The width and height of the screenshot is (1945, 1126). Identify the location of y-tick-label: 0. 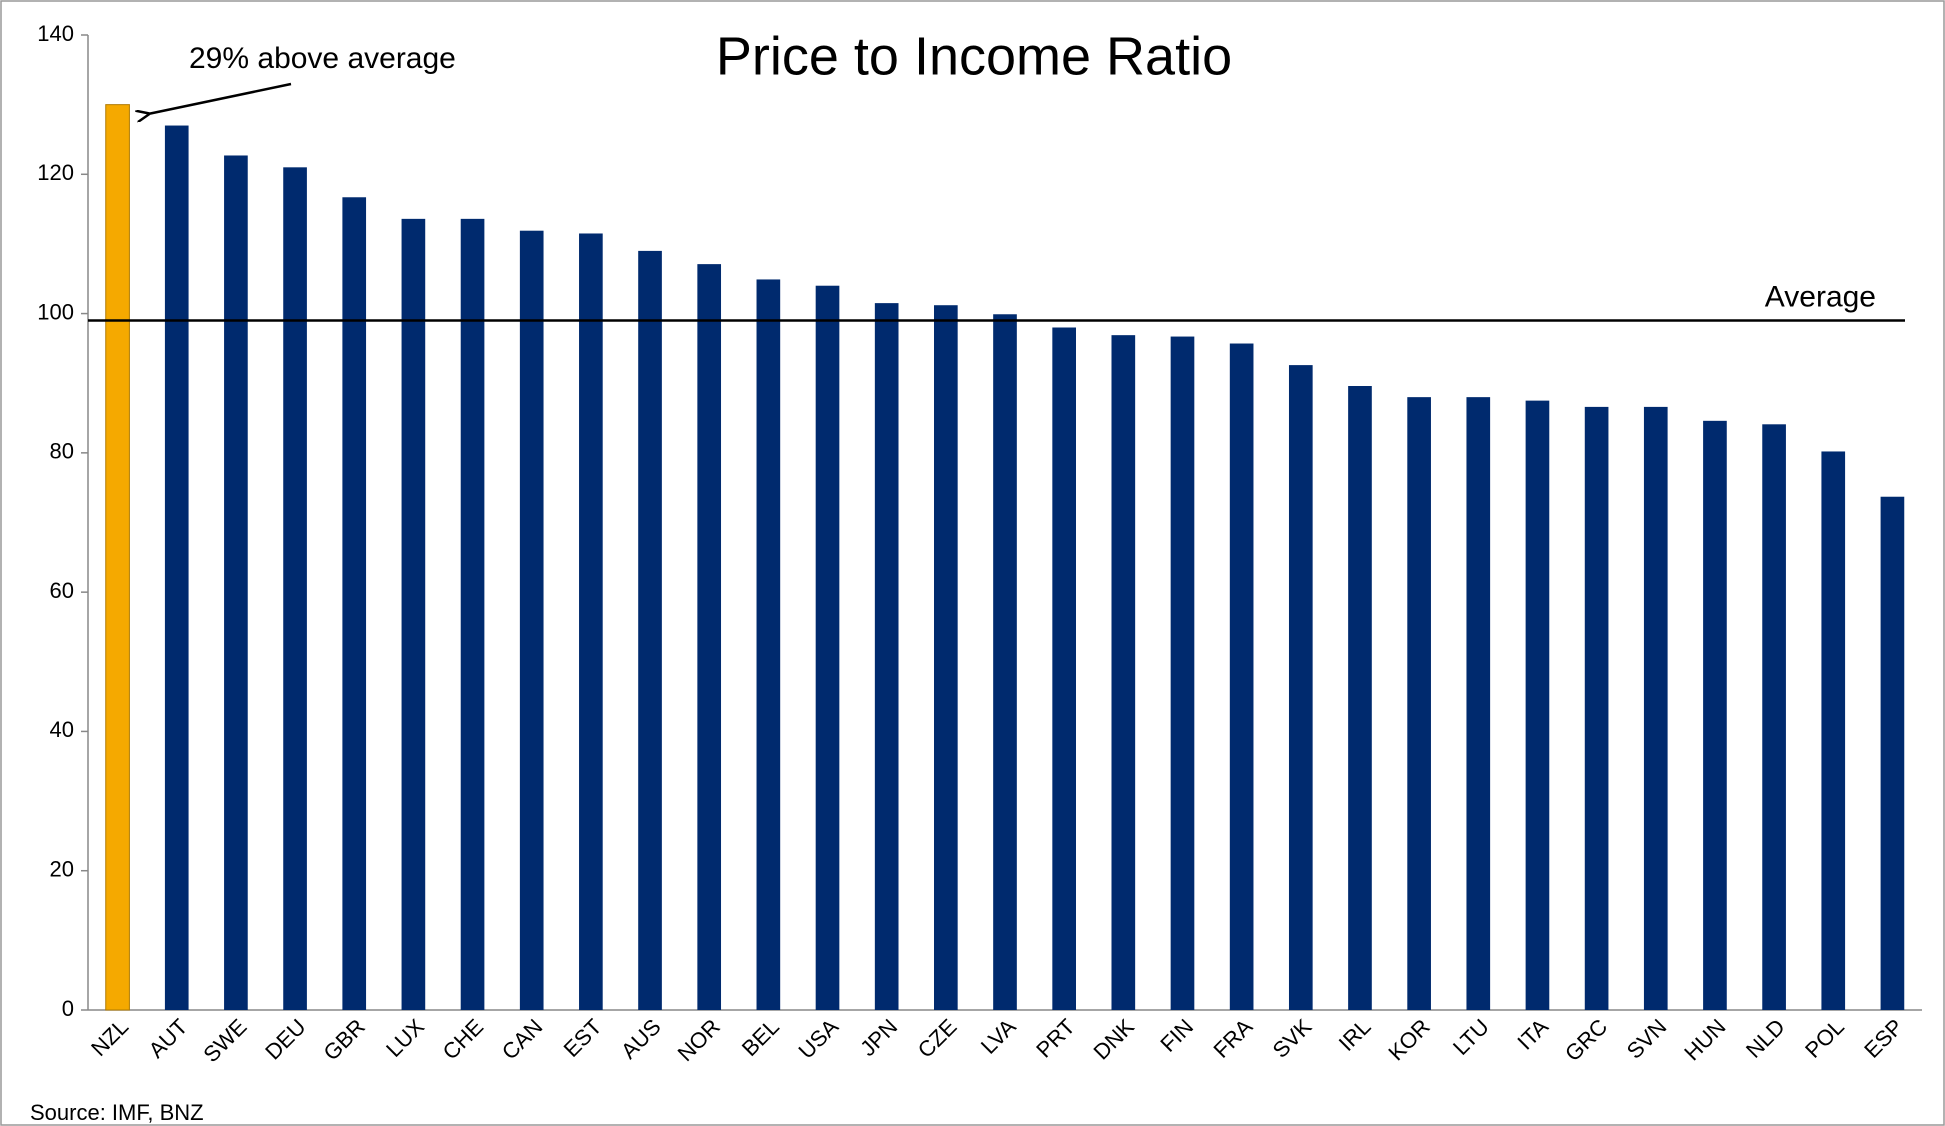
(68, 1008).